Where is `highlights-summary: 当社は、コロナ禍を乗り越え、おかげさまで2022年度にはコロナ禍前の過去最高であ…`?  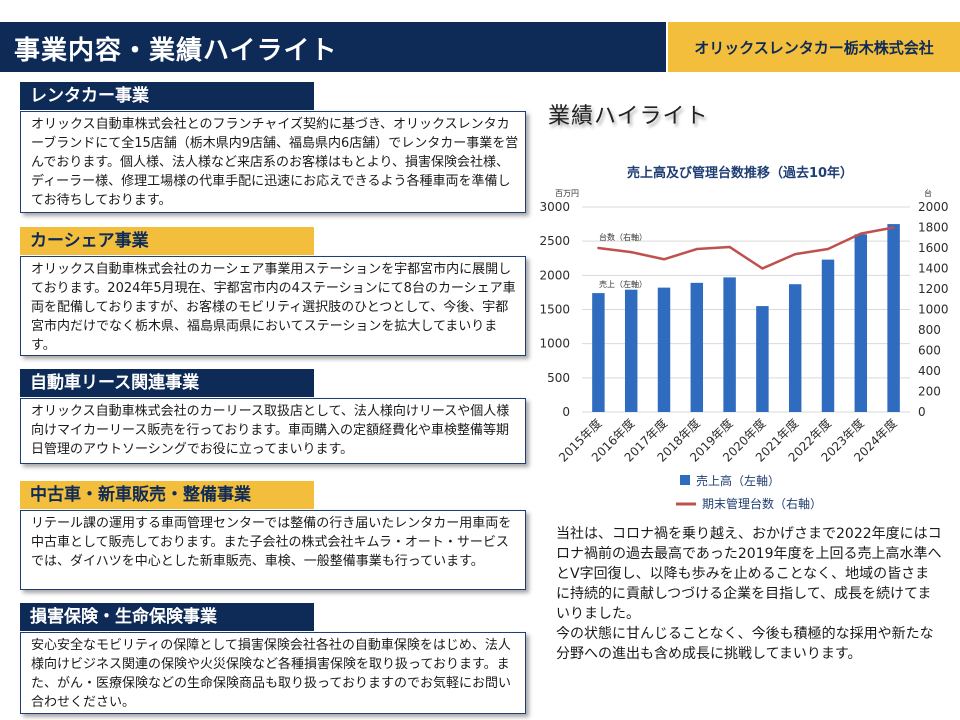
highlights-summary: 当社は、コロナ禍を乗り越え、おかげさまで2022年度にはコロナ禍前の過去最高であ… is located at coordinates (749, 594).